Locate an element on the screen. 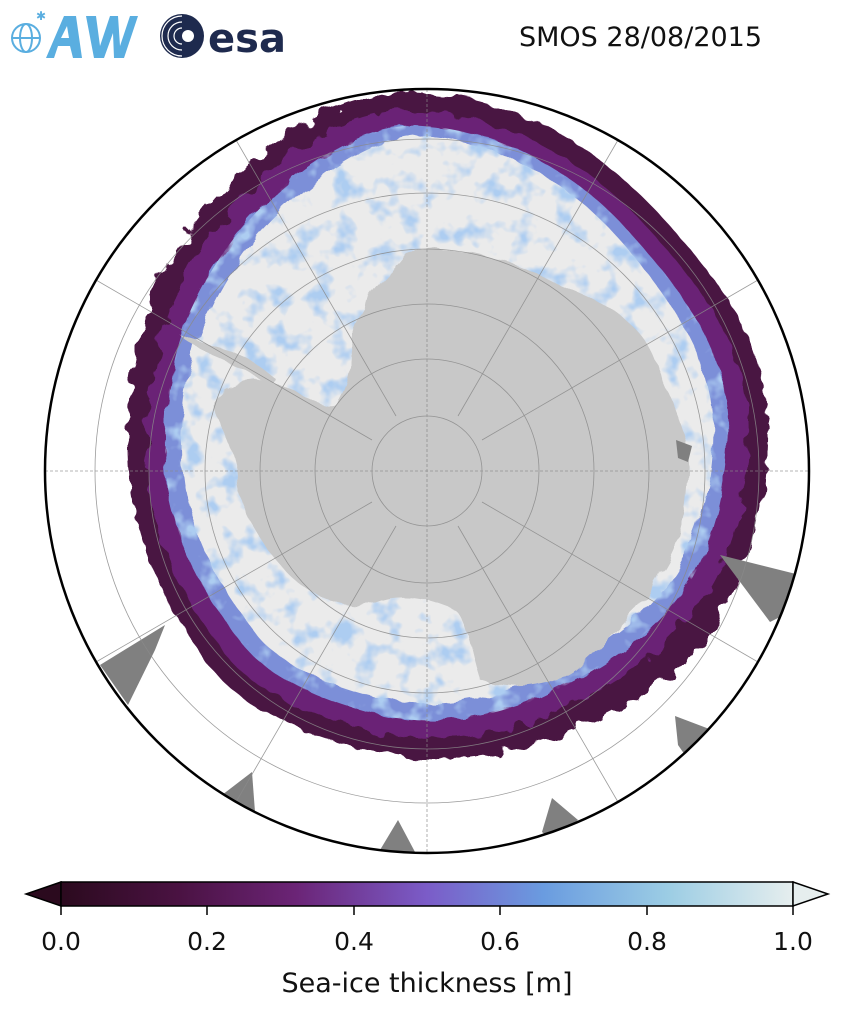  colorbar-label: Sea-ice thickness [m] is located at coordinates (426, 983).